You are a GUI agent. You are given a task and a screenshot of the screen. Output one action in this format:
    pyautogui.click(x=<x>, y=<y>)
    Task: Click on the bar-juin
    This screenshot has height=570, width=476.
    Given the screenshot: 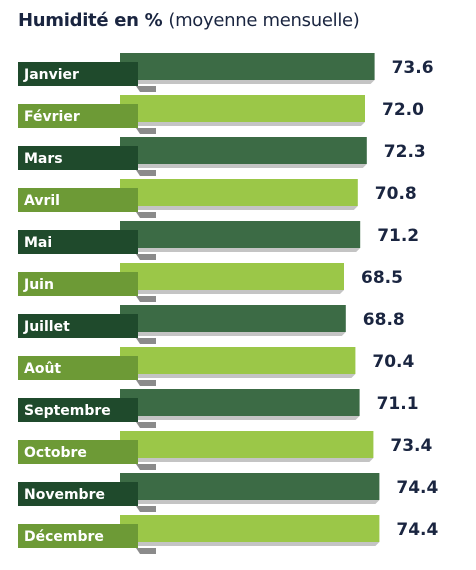 What is the action you would take?
    pyautogui.click(x=232, y=276)
    